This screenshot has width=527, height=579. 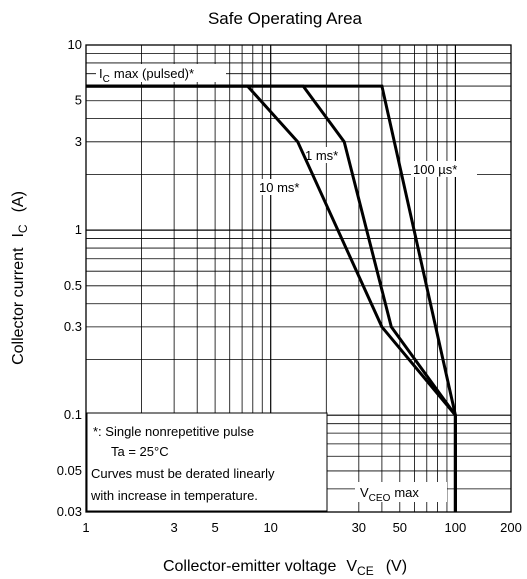 I want to click on y-tick-label: 10, so click(x=75, y=44).